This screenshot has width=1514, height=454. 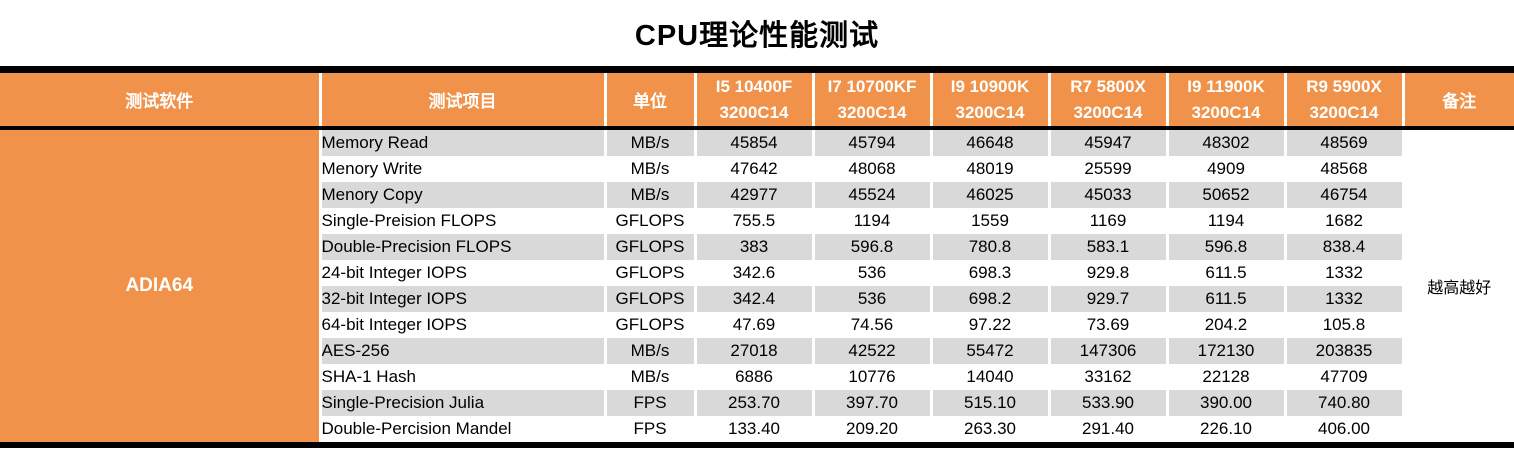 I want to click on value-cell: 780.8, so click(x=991, y=247).